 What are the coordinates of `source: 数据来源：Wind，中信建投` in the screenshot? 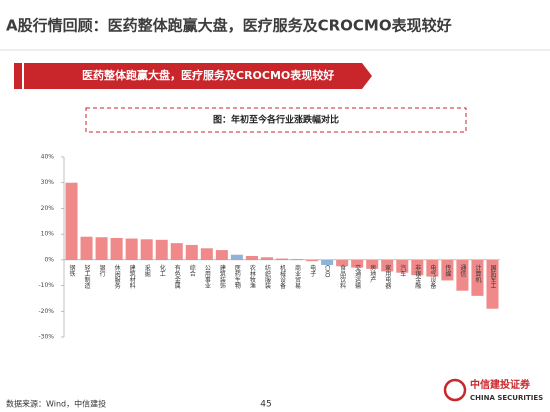 It's located at (56, 404).